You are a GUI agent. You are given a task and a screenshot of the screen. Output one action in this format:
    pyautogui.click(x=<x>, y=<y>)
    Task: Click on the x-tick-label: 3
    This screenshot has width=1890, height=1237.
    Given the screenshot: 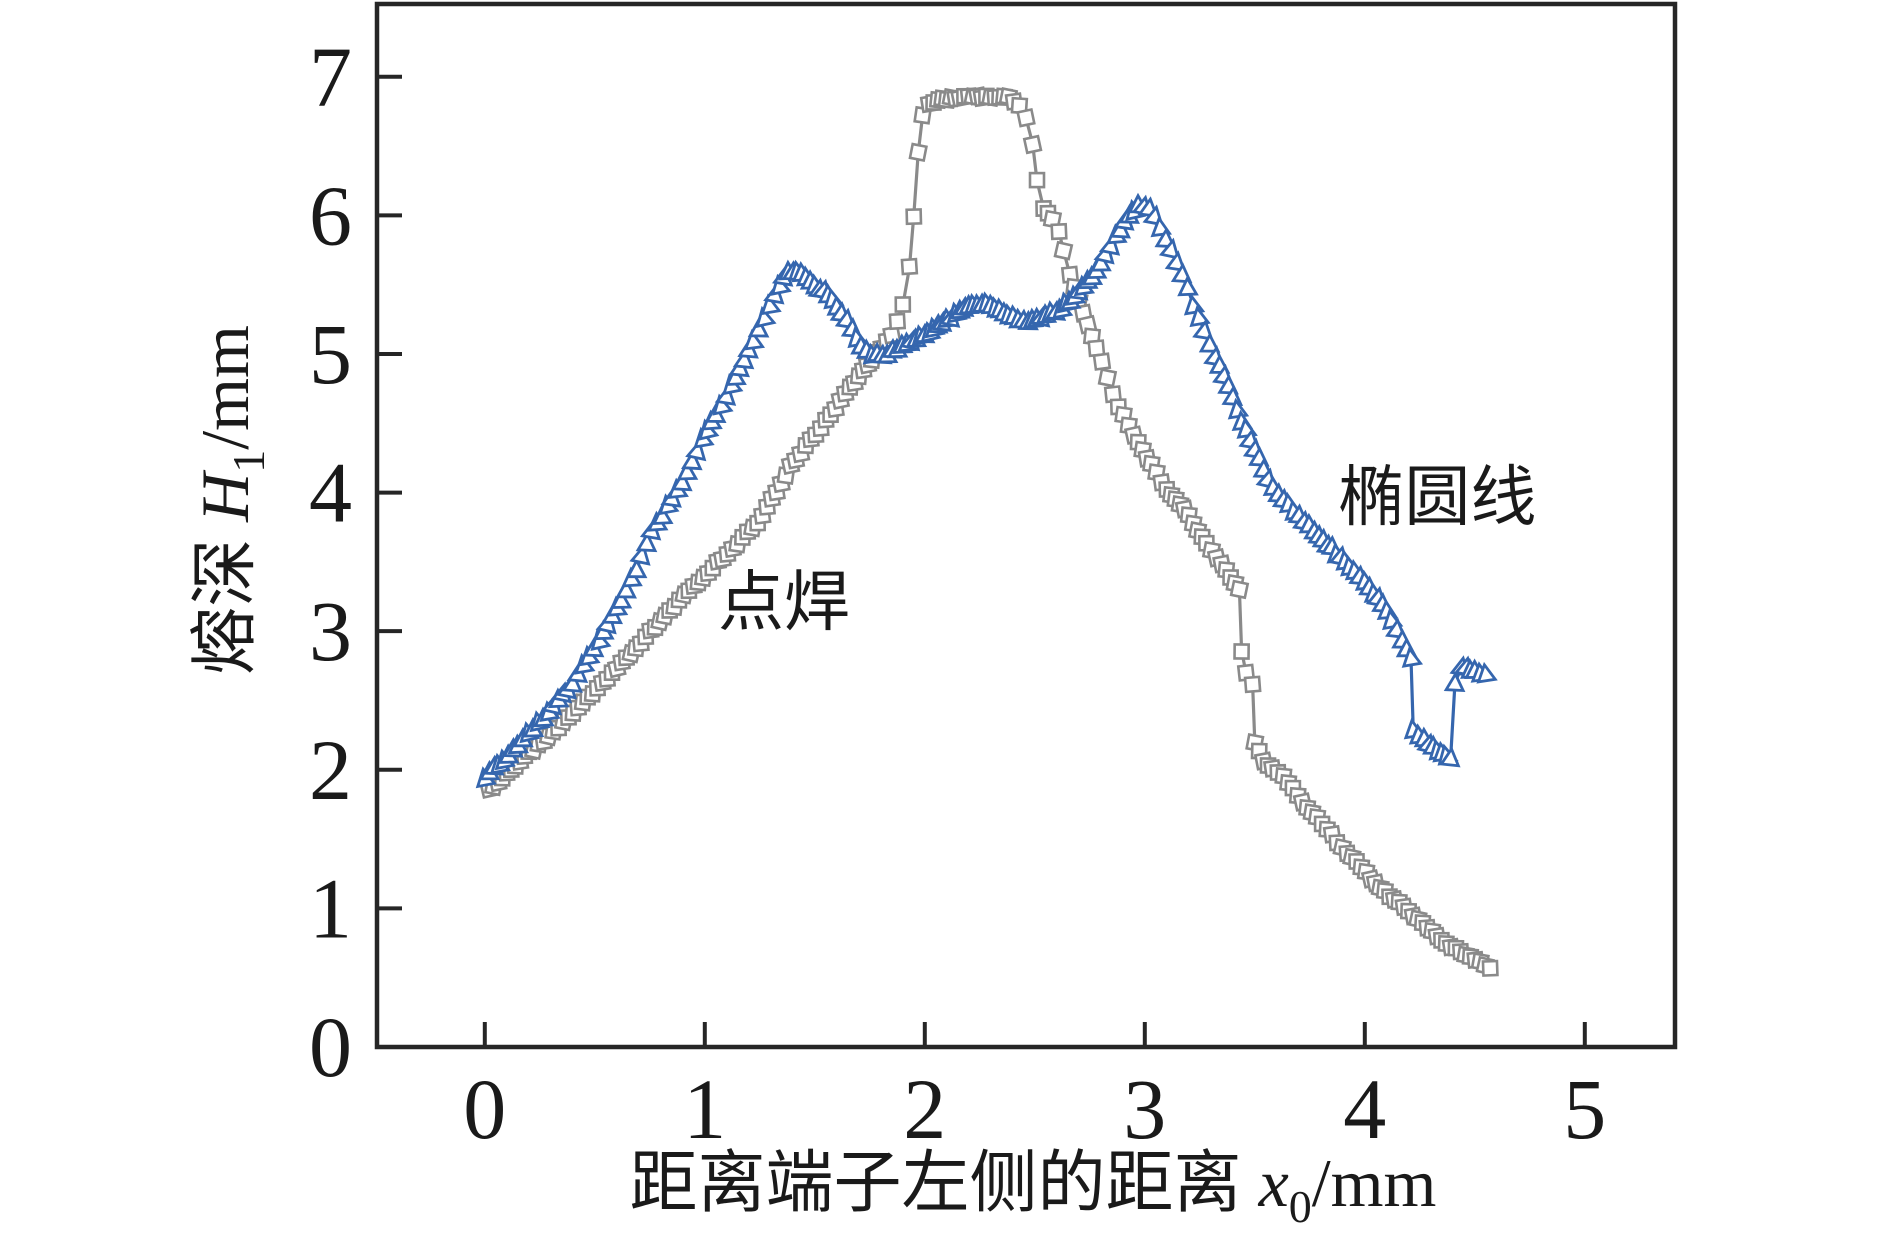 What is the action you would take?
    pyautogui.click(x=1144, y=1109)
    